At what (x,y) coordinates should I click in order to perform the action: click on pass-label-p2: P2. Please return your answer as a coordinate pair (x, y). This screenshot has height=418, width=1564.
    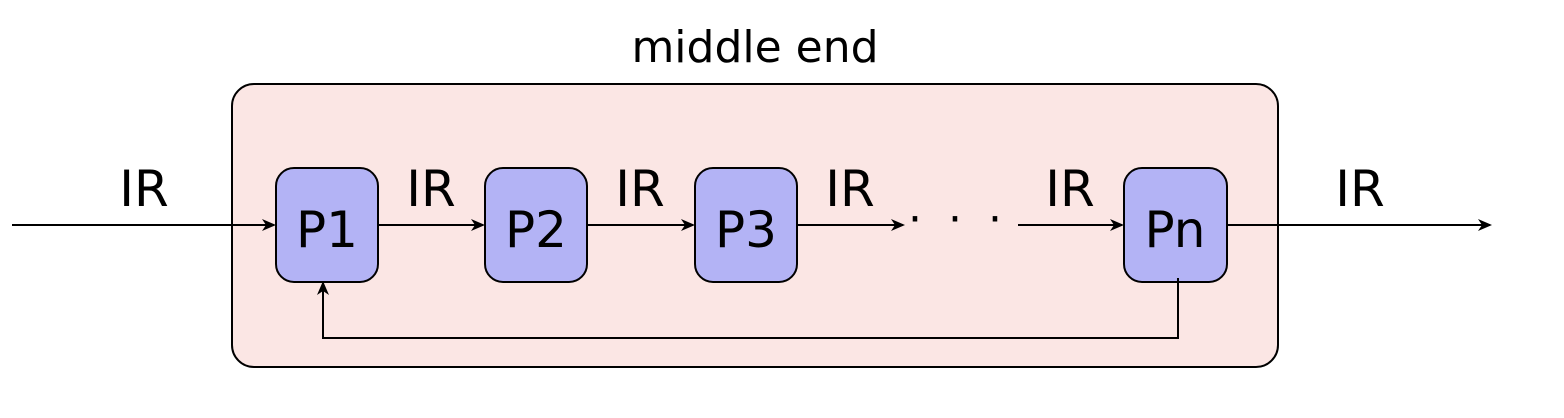
    Looking at the image, I should click on (536, 230).